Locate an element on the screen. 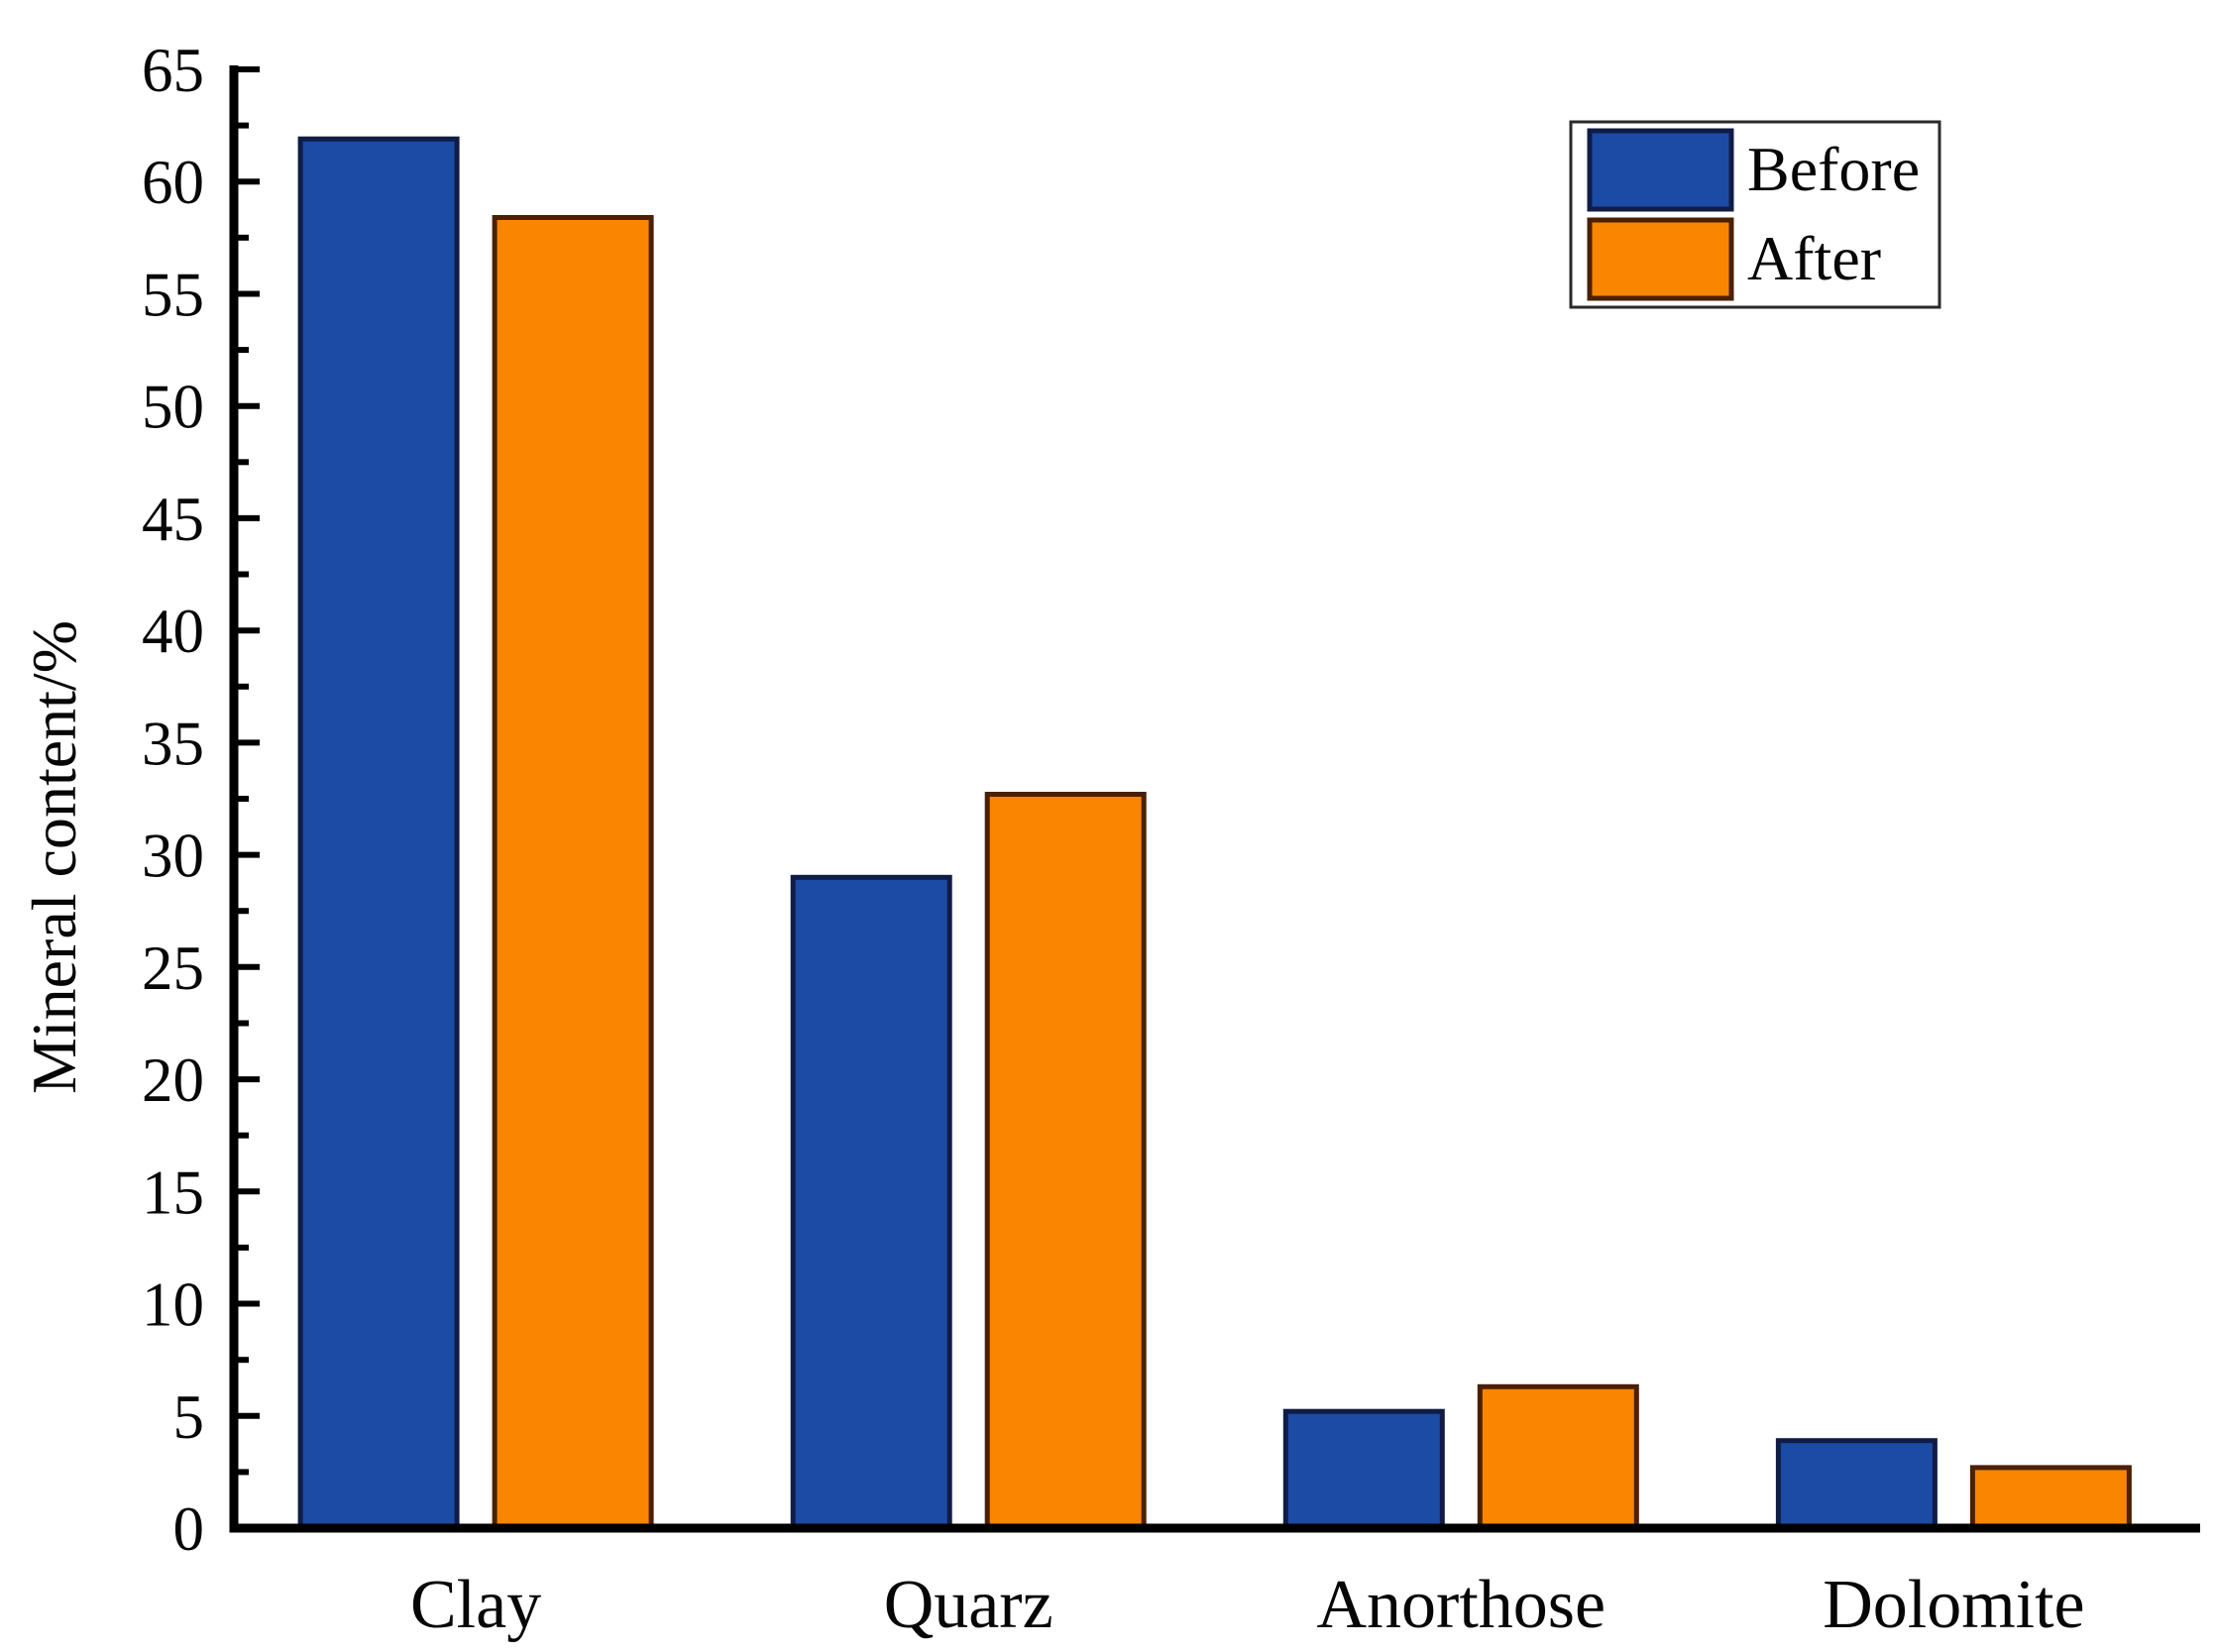  x-category-label: Quarz is located at coordinates (969, 1605).